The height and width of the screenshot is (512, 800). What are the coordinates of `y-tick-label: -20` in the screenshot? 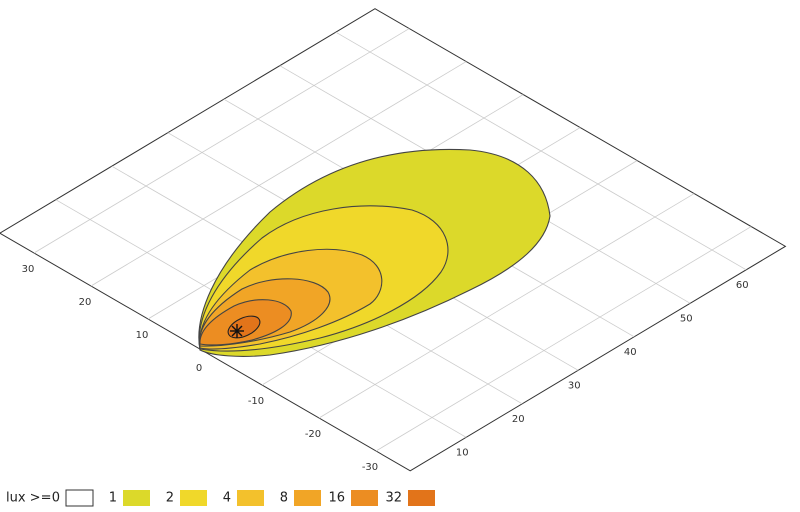 It's located at (313, 434).